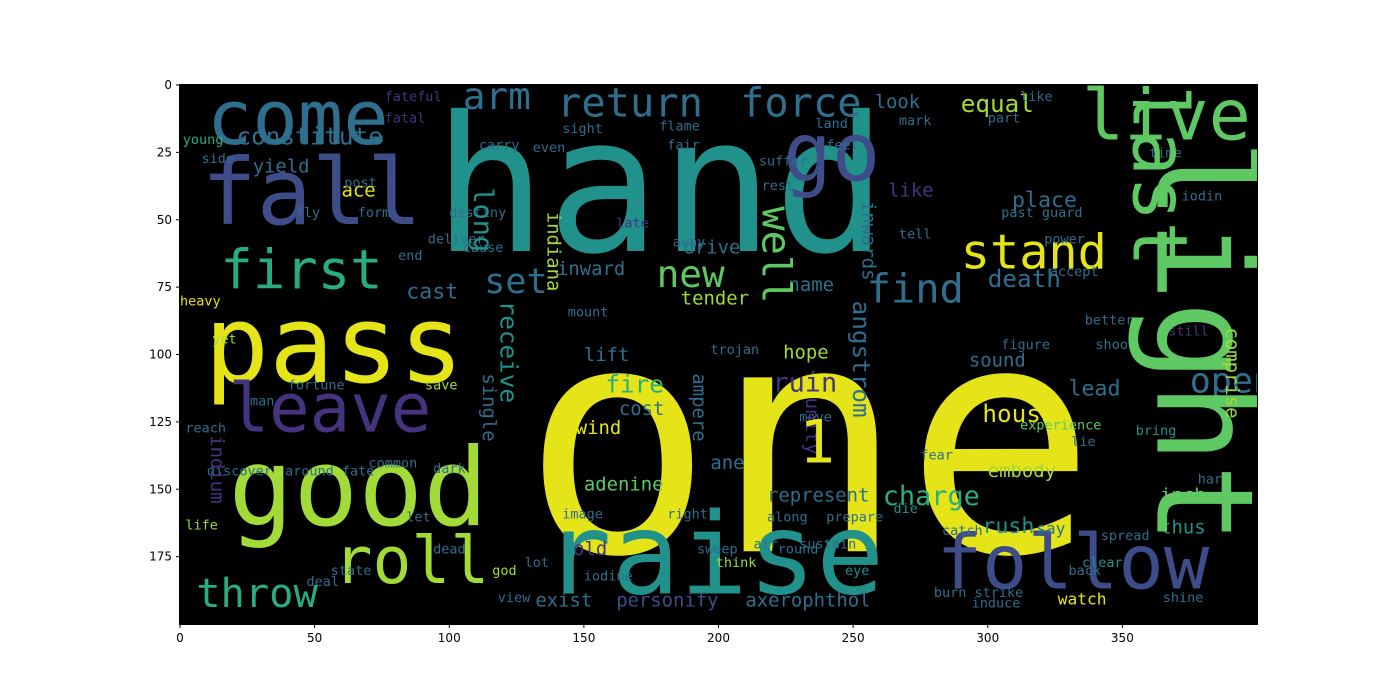 This screenshot has height=700, width=1400. Describe the element at coordinates (1004, 119) in the screenshot. I see `cloud-word: part` at that location.